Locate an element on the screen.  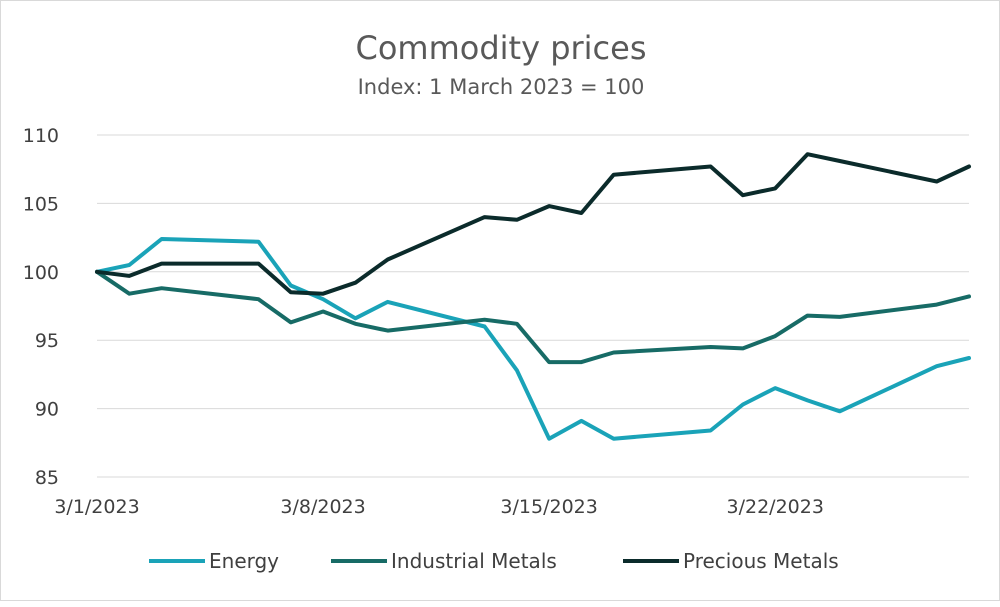
y-tick-label: 85 is located at coordinates (47, 478).